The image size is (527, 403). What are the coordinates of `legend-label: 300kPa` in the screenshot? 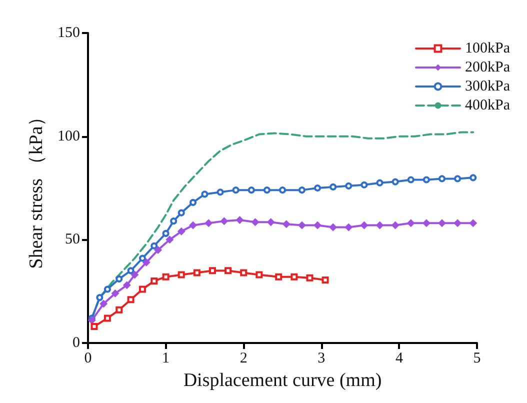 It's located at (487, 86).